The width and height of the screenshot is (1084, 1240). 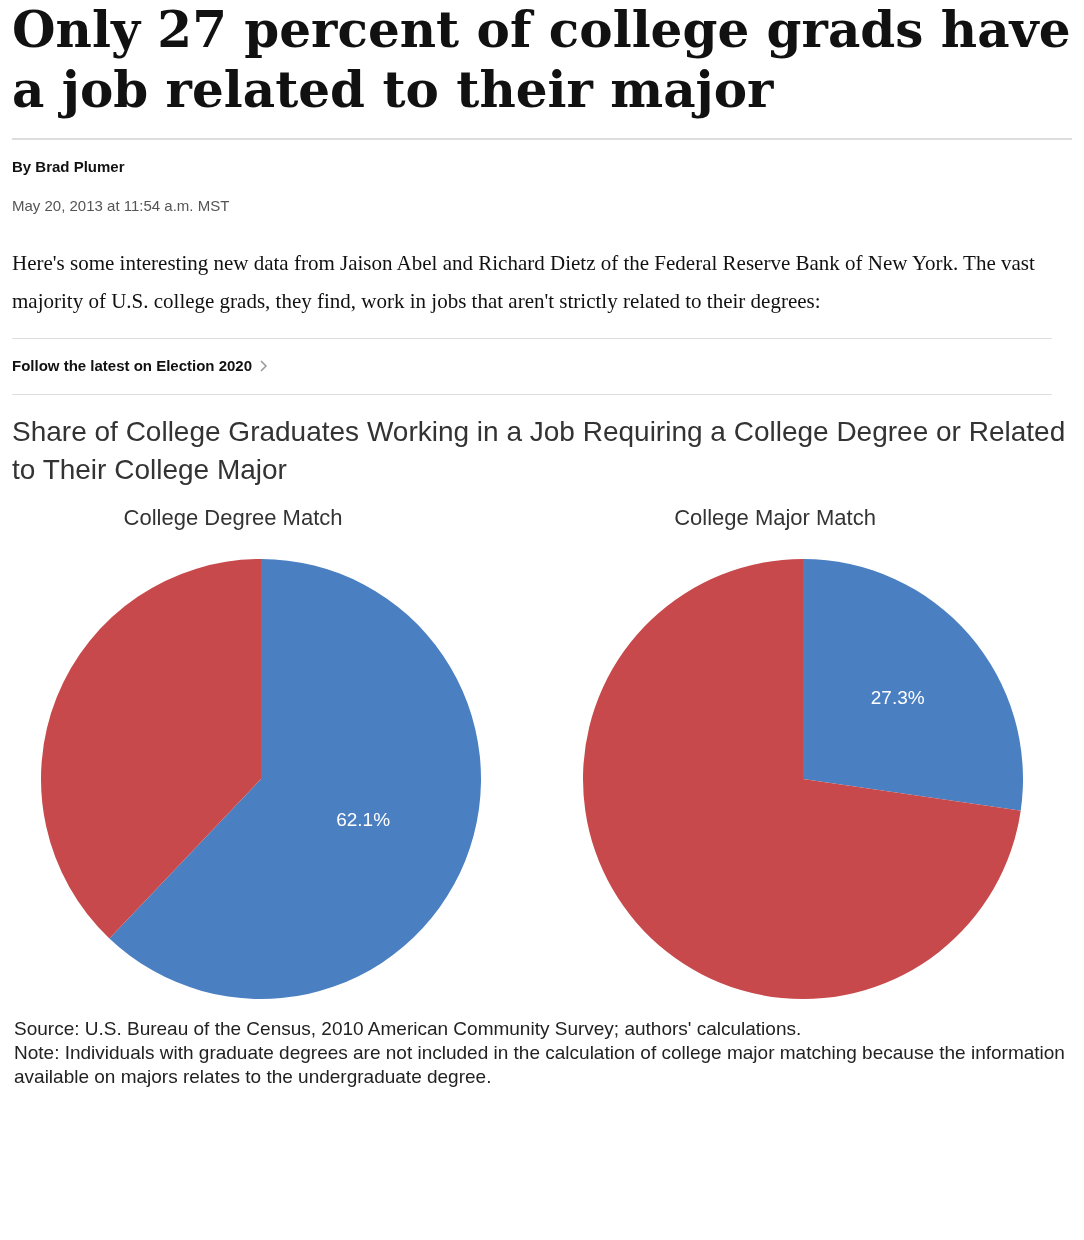 What do you see at coordinates (542, 70) in the screenshot?
I see `text: Only 27 percent of college grads have a job related to their major` at bounding box center [542, 70].